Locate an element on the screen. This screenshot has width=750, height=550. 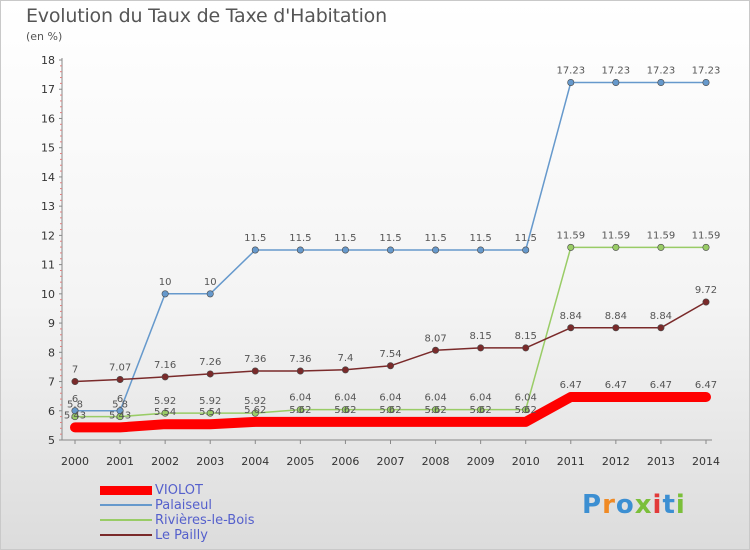
y-tick-label: 6 is located at coordinates (51, 411).